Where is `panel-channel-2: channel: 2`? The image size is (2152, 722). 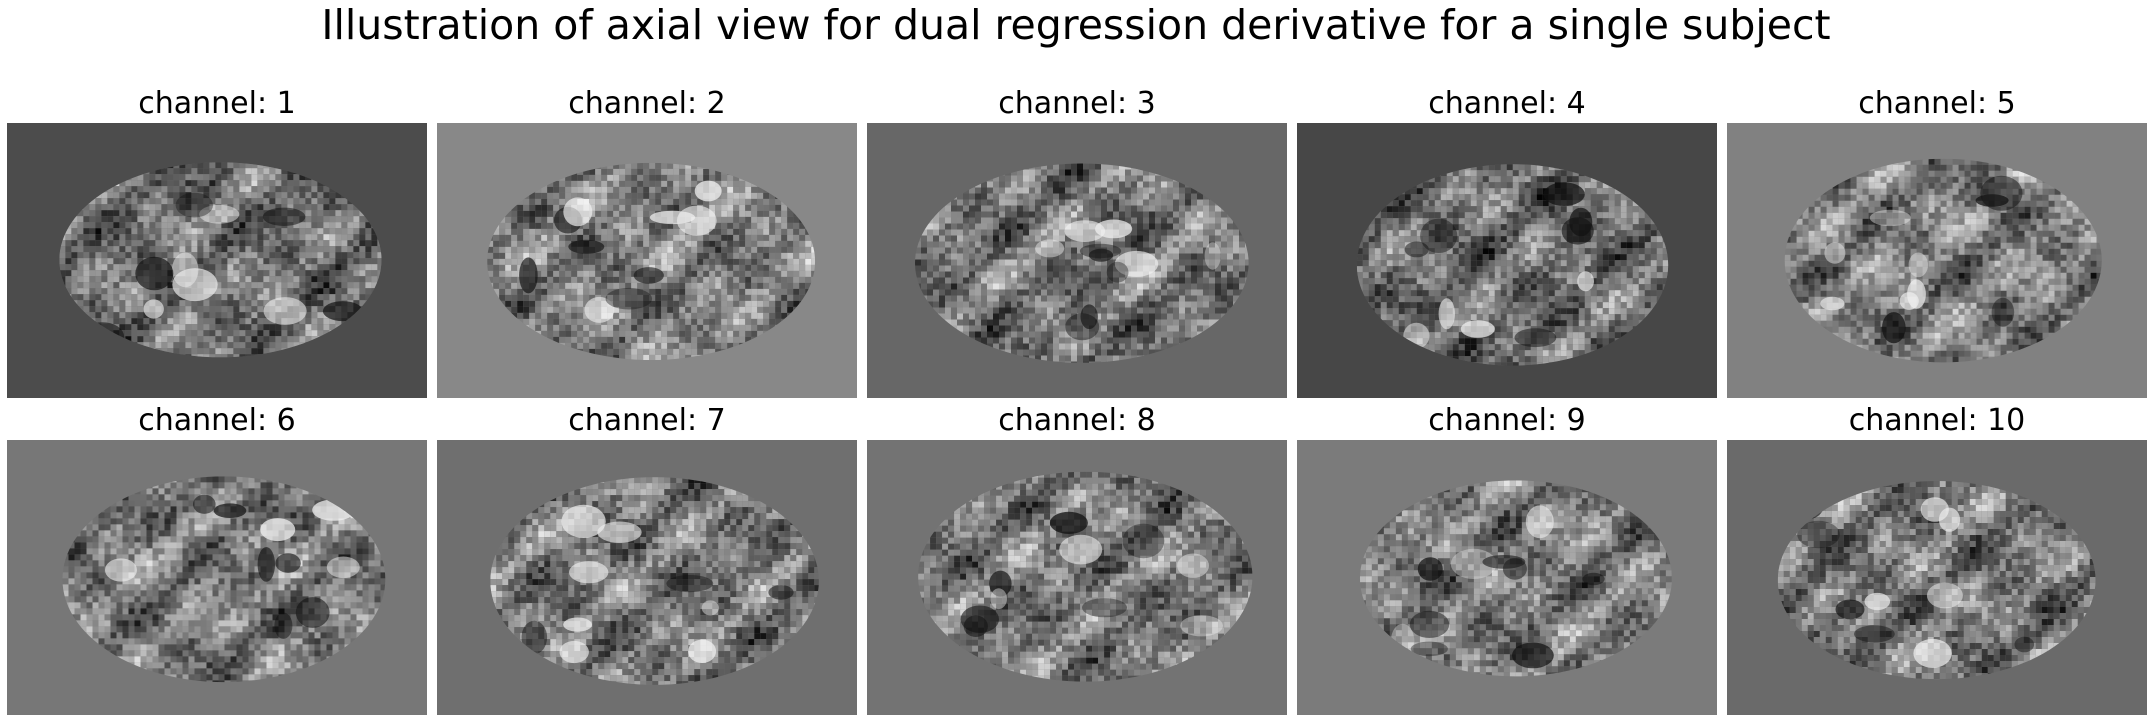 panel-channel-2: channel: 2 is located at coordinates (647, 242).